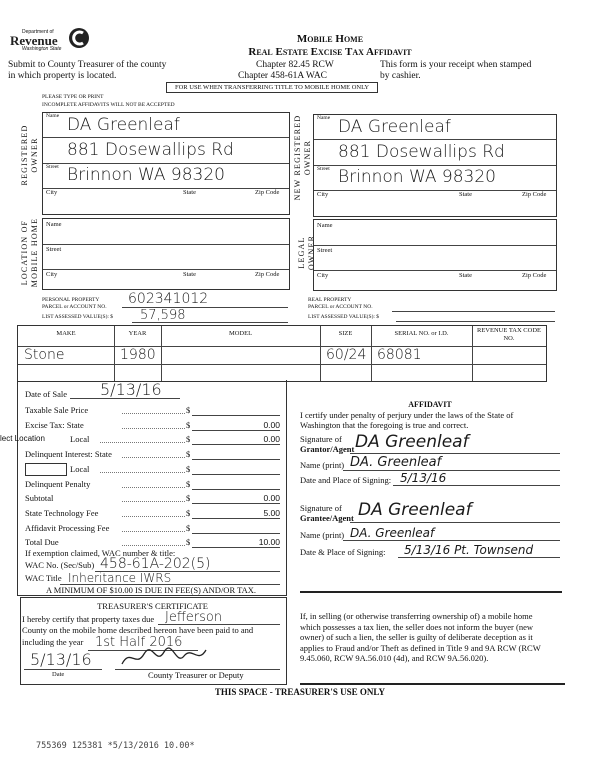 This screenshot has width=600, height=784. I want to click on fee-label: Affidavit Processing Fee, so click(67, 528).